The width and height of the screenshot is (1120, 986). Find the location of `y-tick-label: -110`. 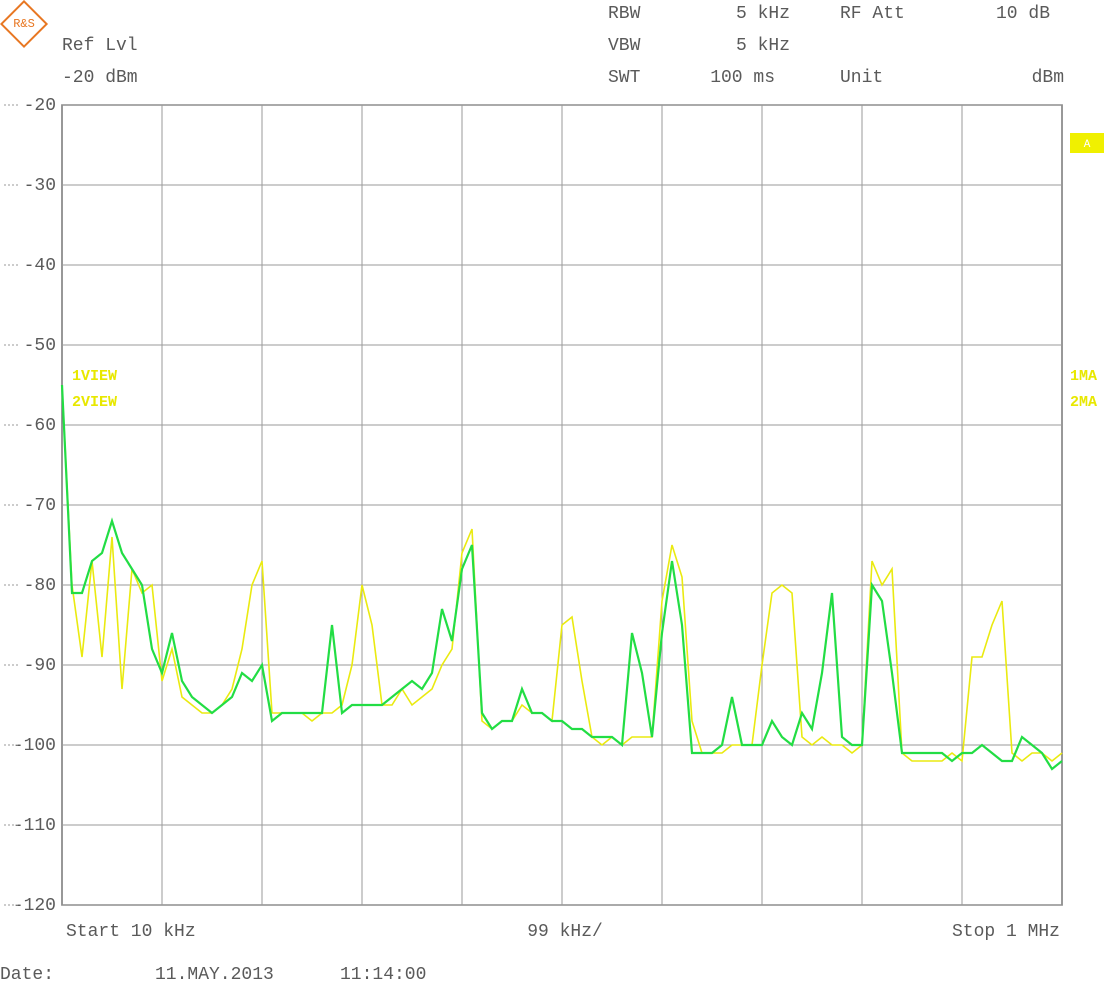

y-tick-label: -110 is located at coordinates (34, 826).